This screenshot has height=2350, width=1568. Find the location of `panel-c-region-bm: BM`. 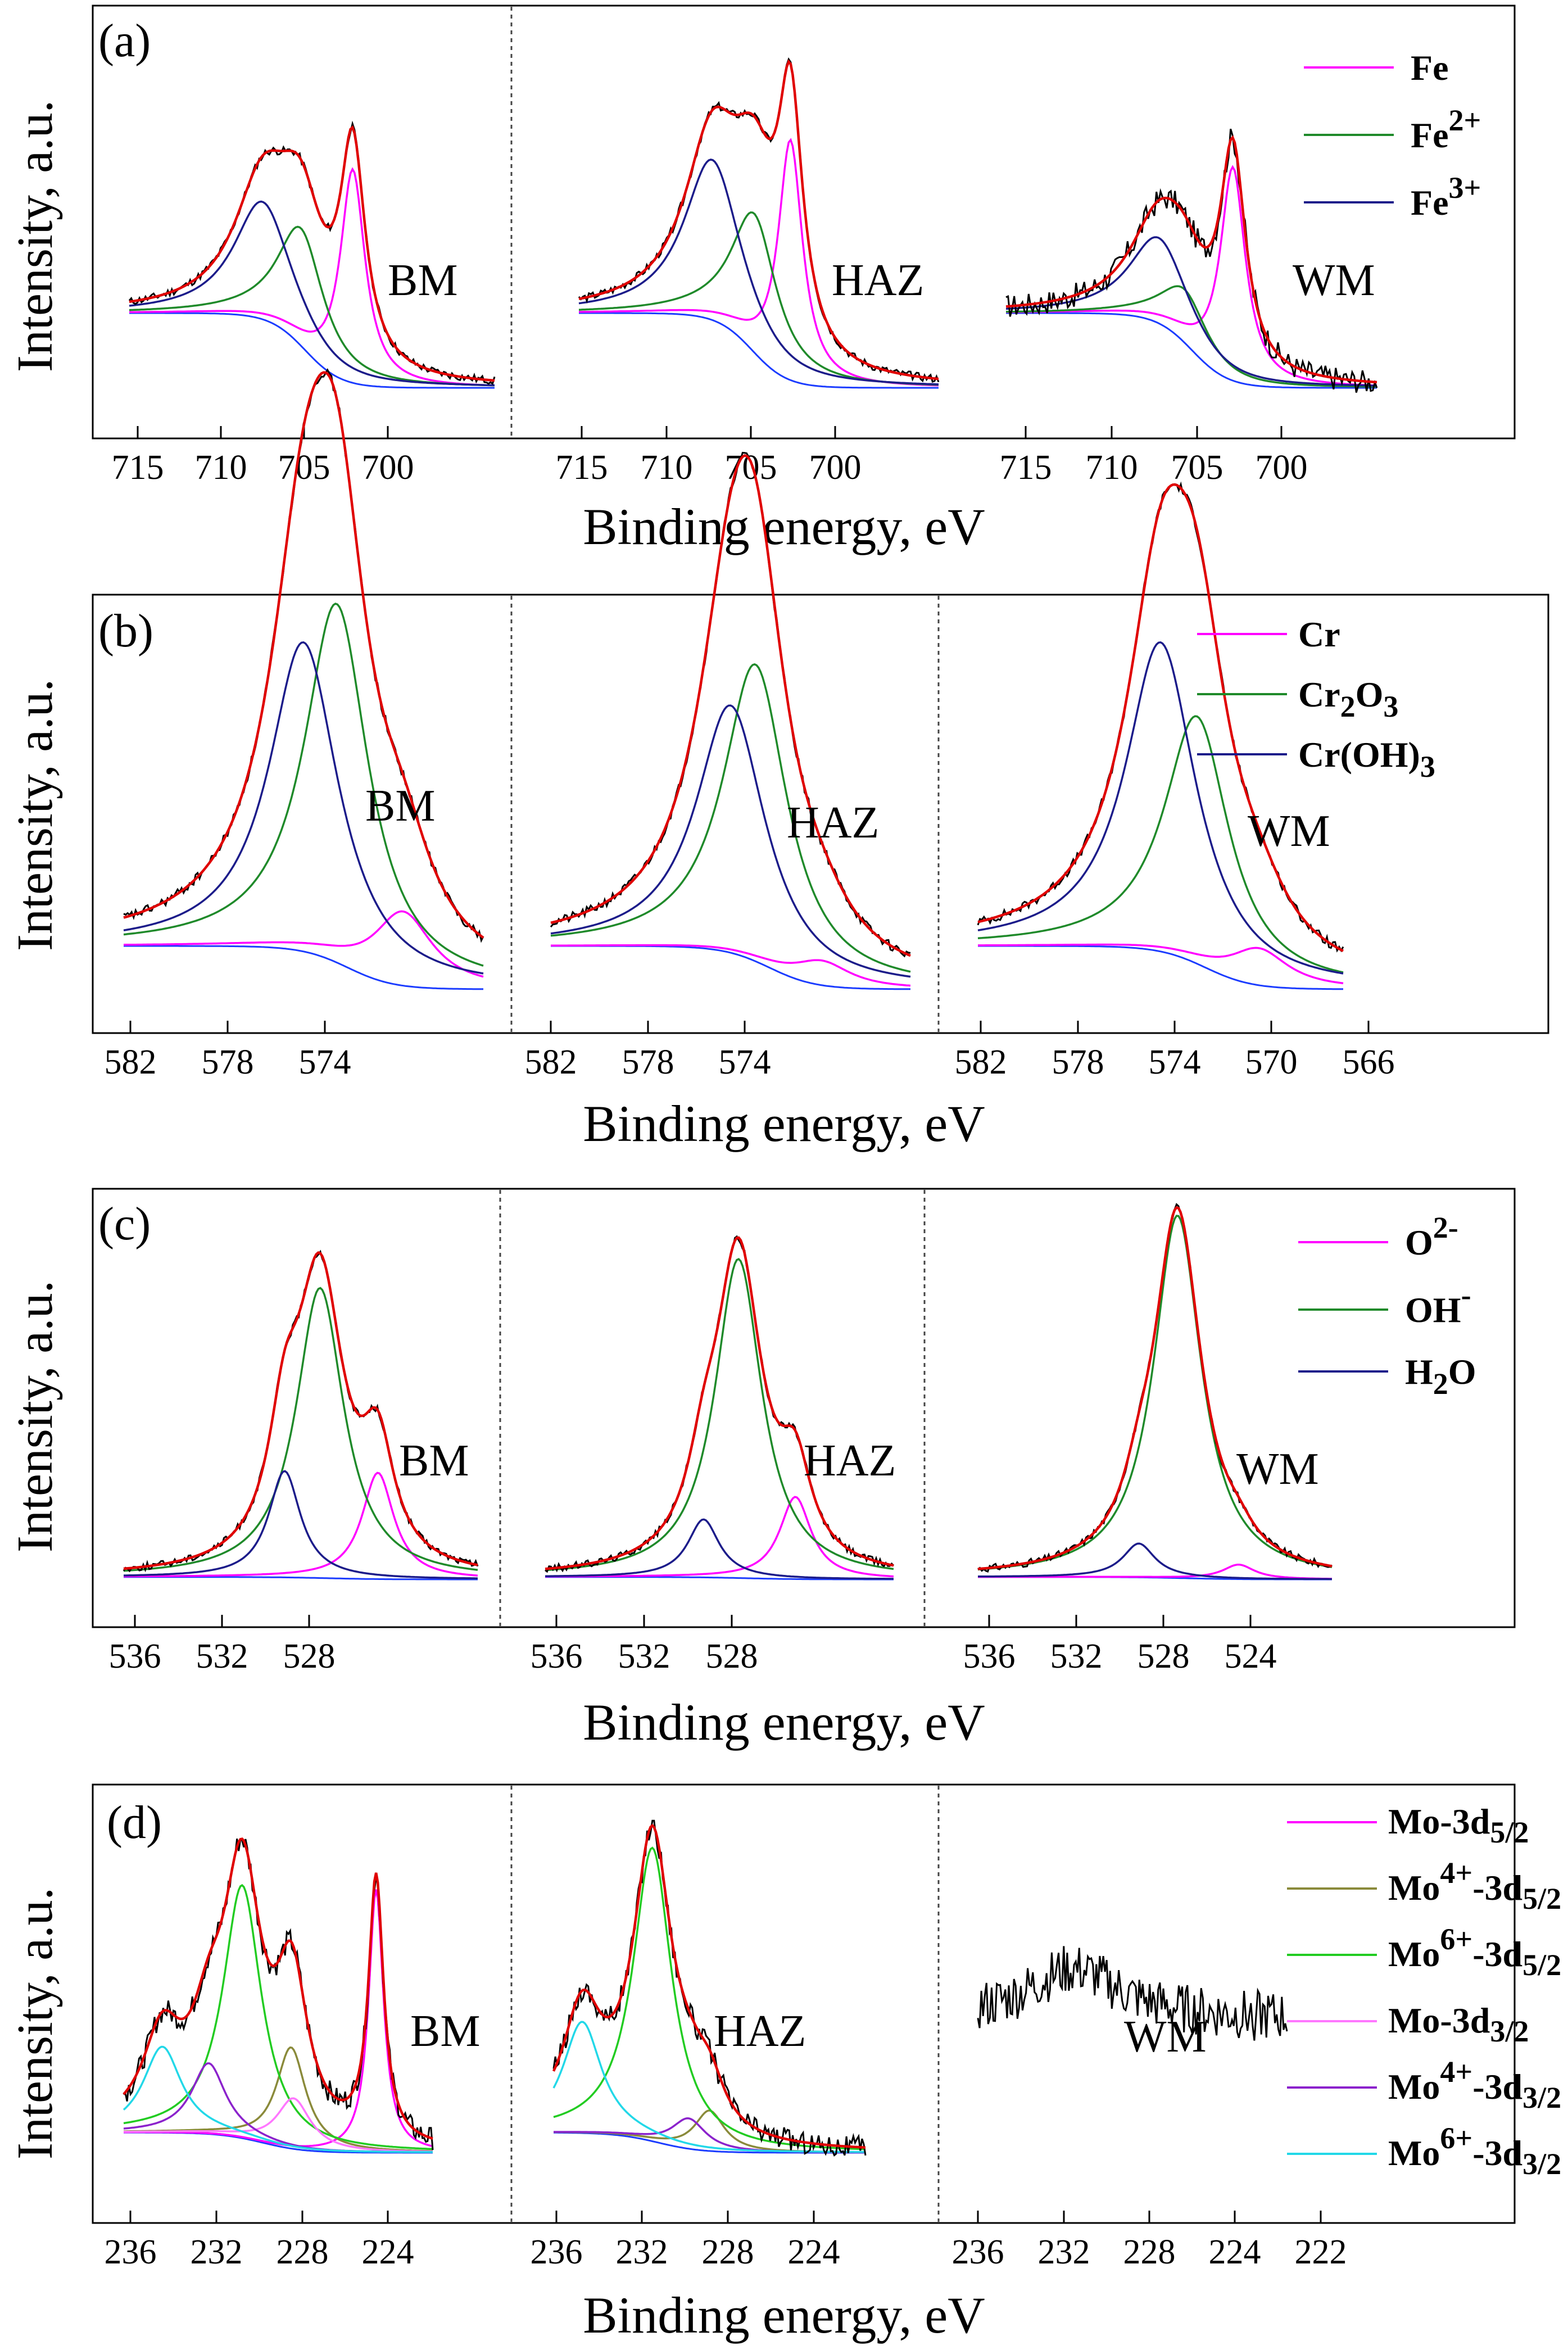

panel-c-region-bm: BM is located at coordinates (434, 1461).